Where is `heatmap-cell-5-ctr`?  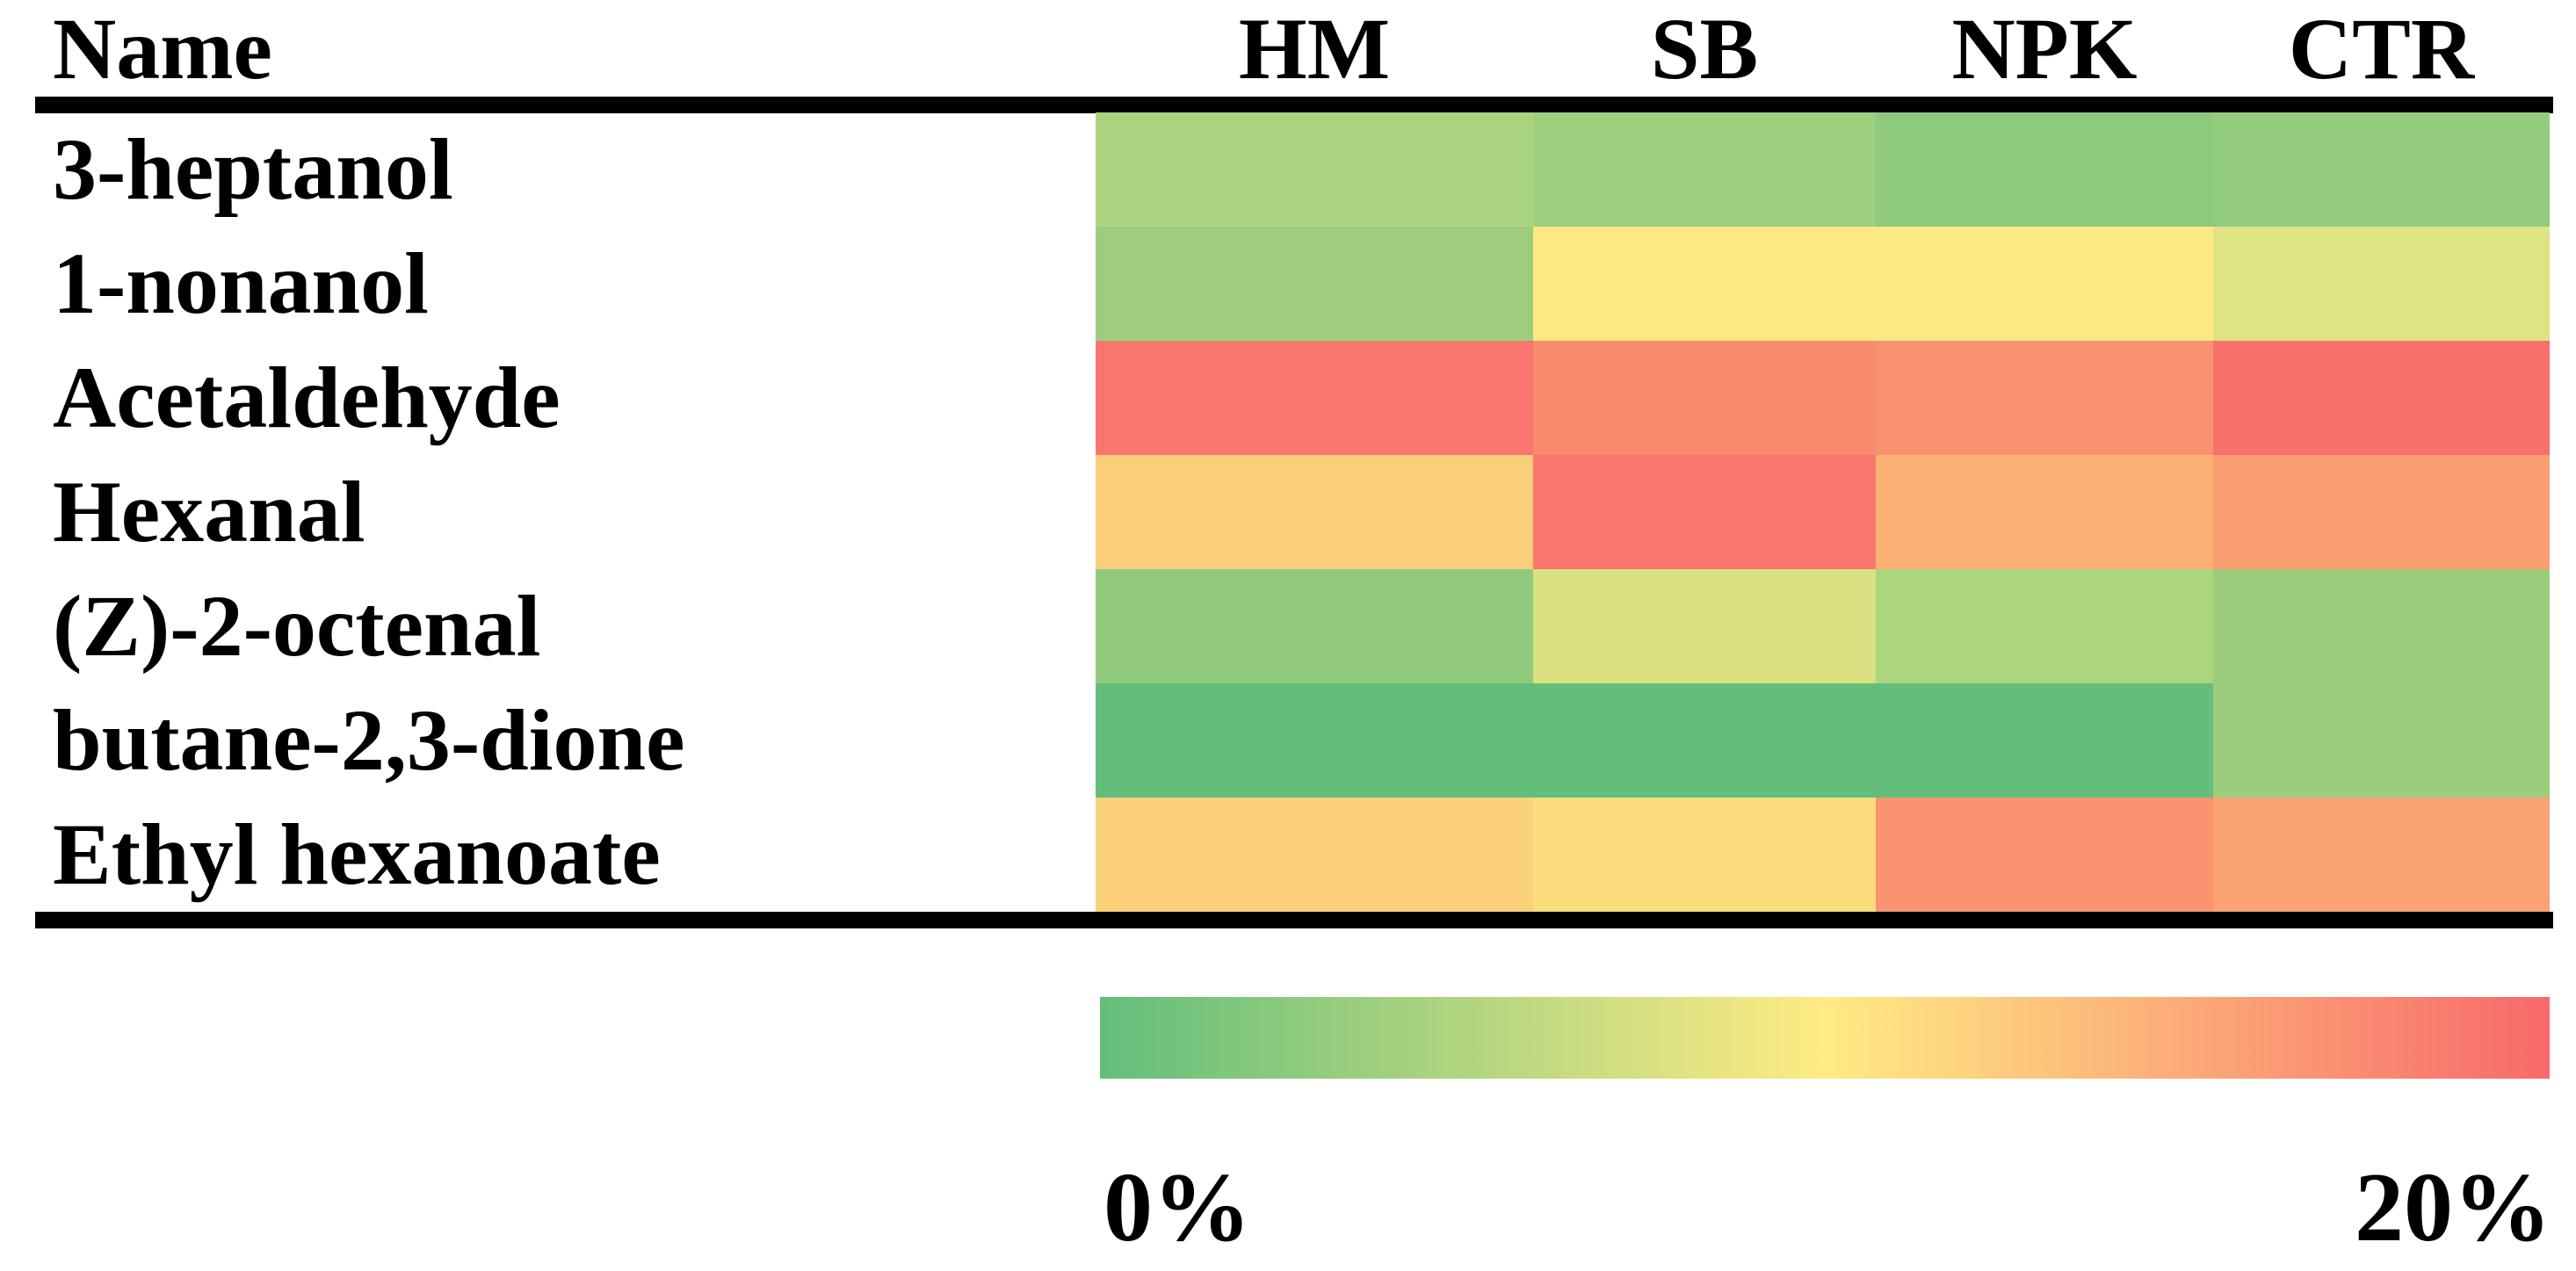
heatmap-cell-5-ctr is located at coordinates (2381, 626).